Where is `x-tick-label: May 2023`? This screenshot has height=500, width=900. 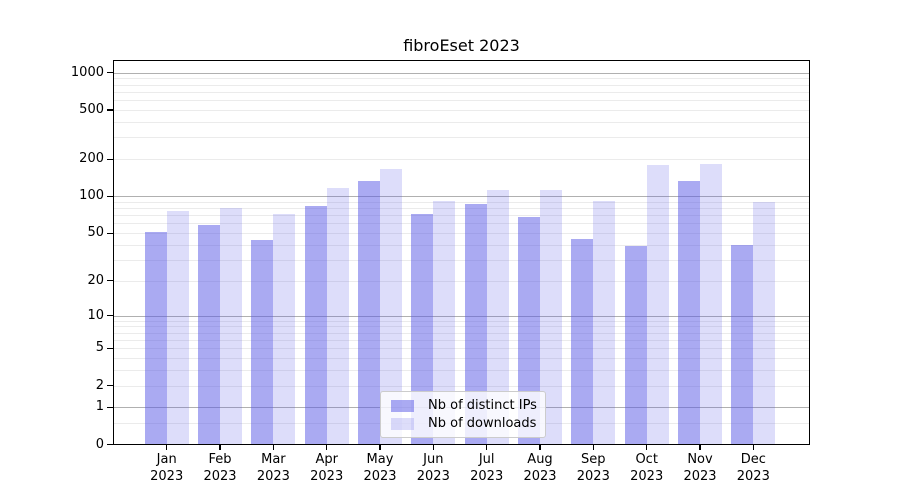
x-tick-label: May 2023 is located at coordinates (380, 468).